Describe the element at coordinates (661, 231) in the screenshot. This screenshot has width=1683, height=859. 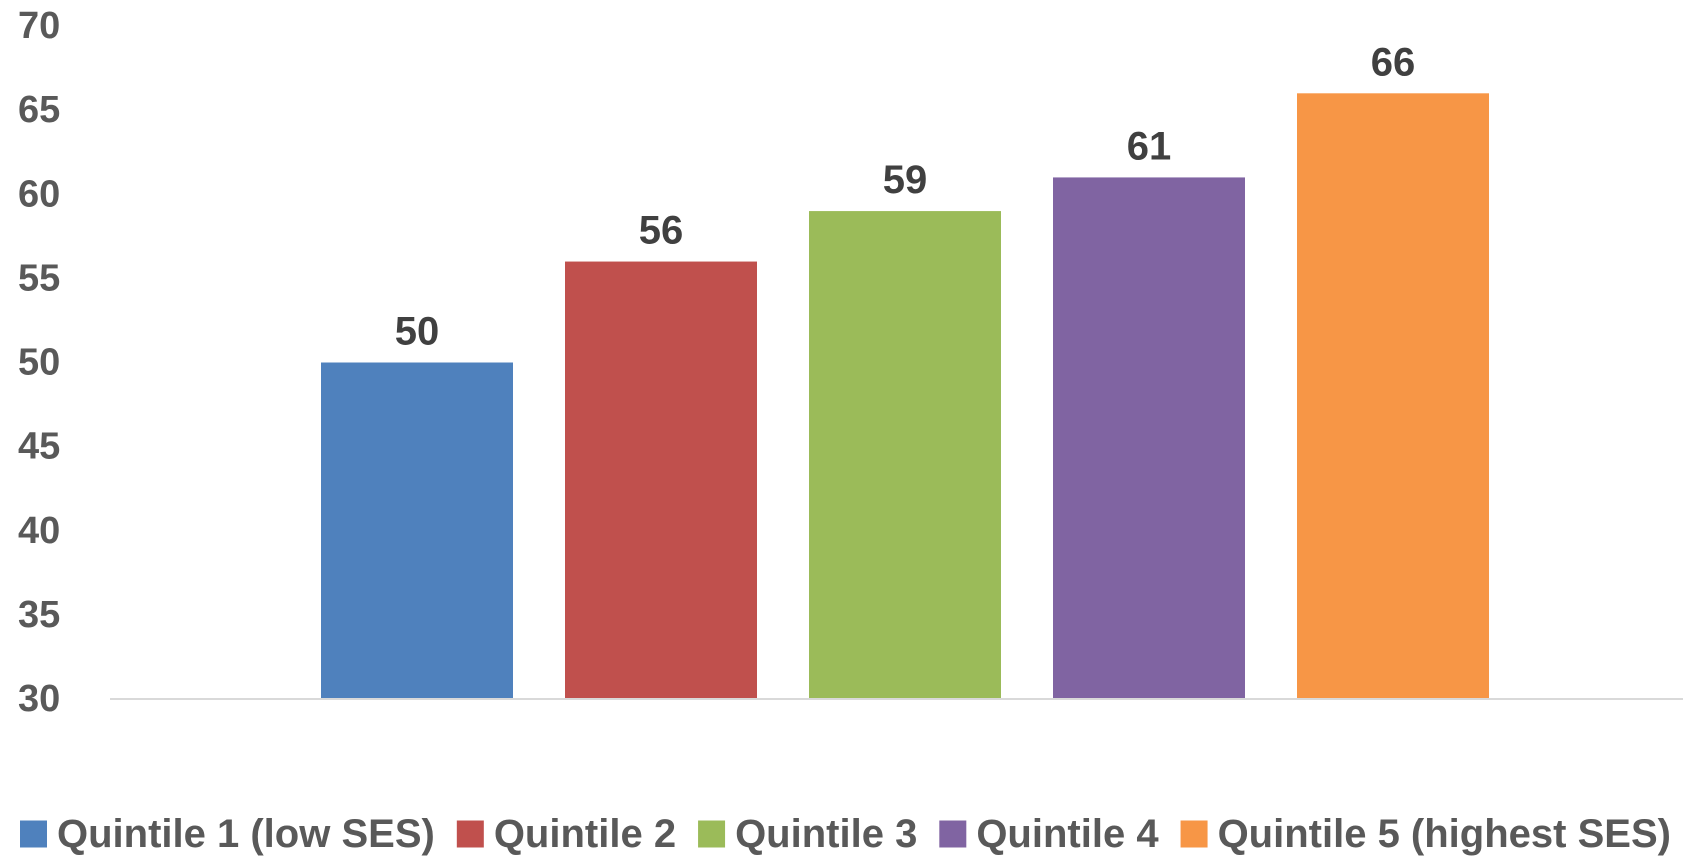
I see `data-label-2: 56` at that location.